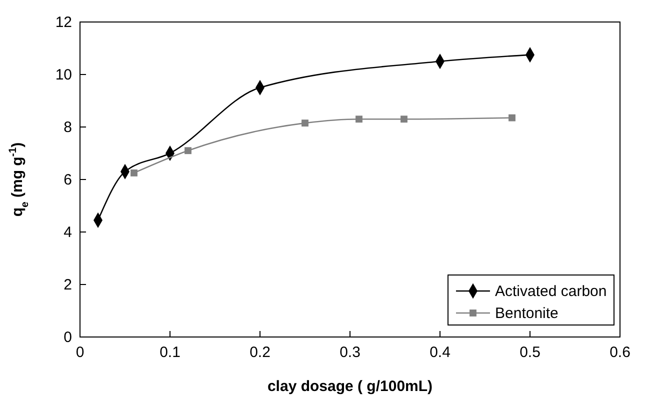  What do you see at coordinates (350, 386) in the screenshot?
I see `x-axis-title: clay dosage ( g/100mL)` at bounding box center [350, 386].